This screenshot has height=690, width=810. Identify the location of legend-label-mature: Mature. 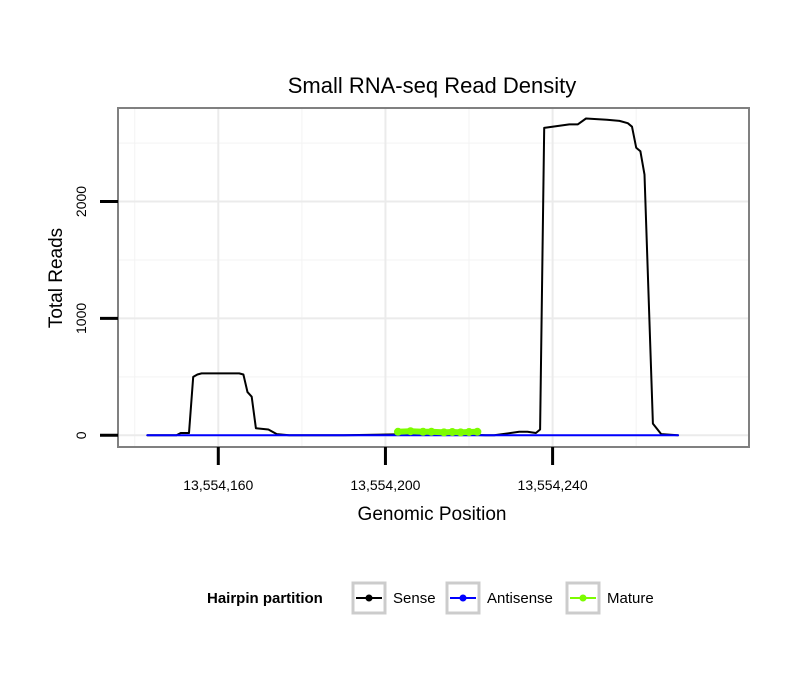
(630, 598).